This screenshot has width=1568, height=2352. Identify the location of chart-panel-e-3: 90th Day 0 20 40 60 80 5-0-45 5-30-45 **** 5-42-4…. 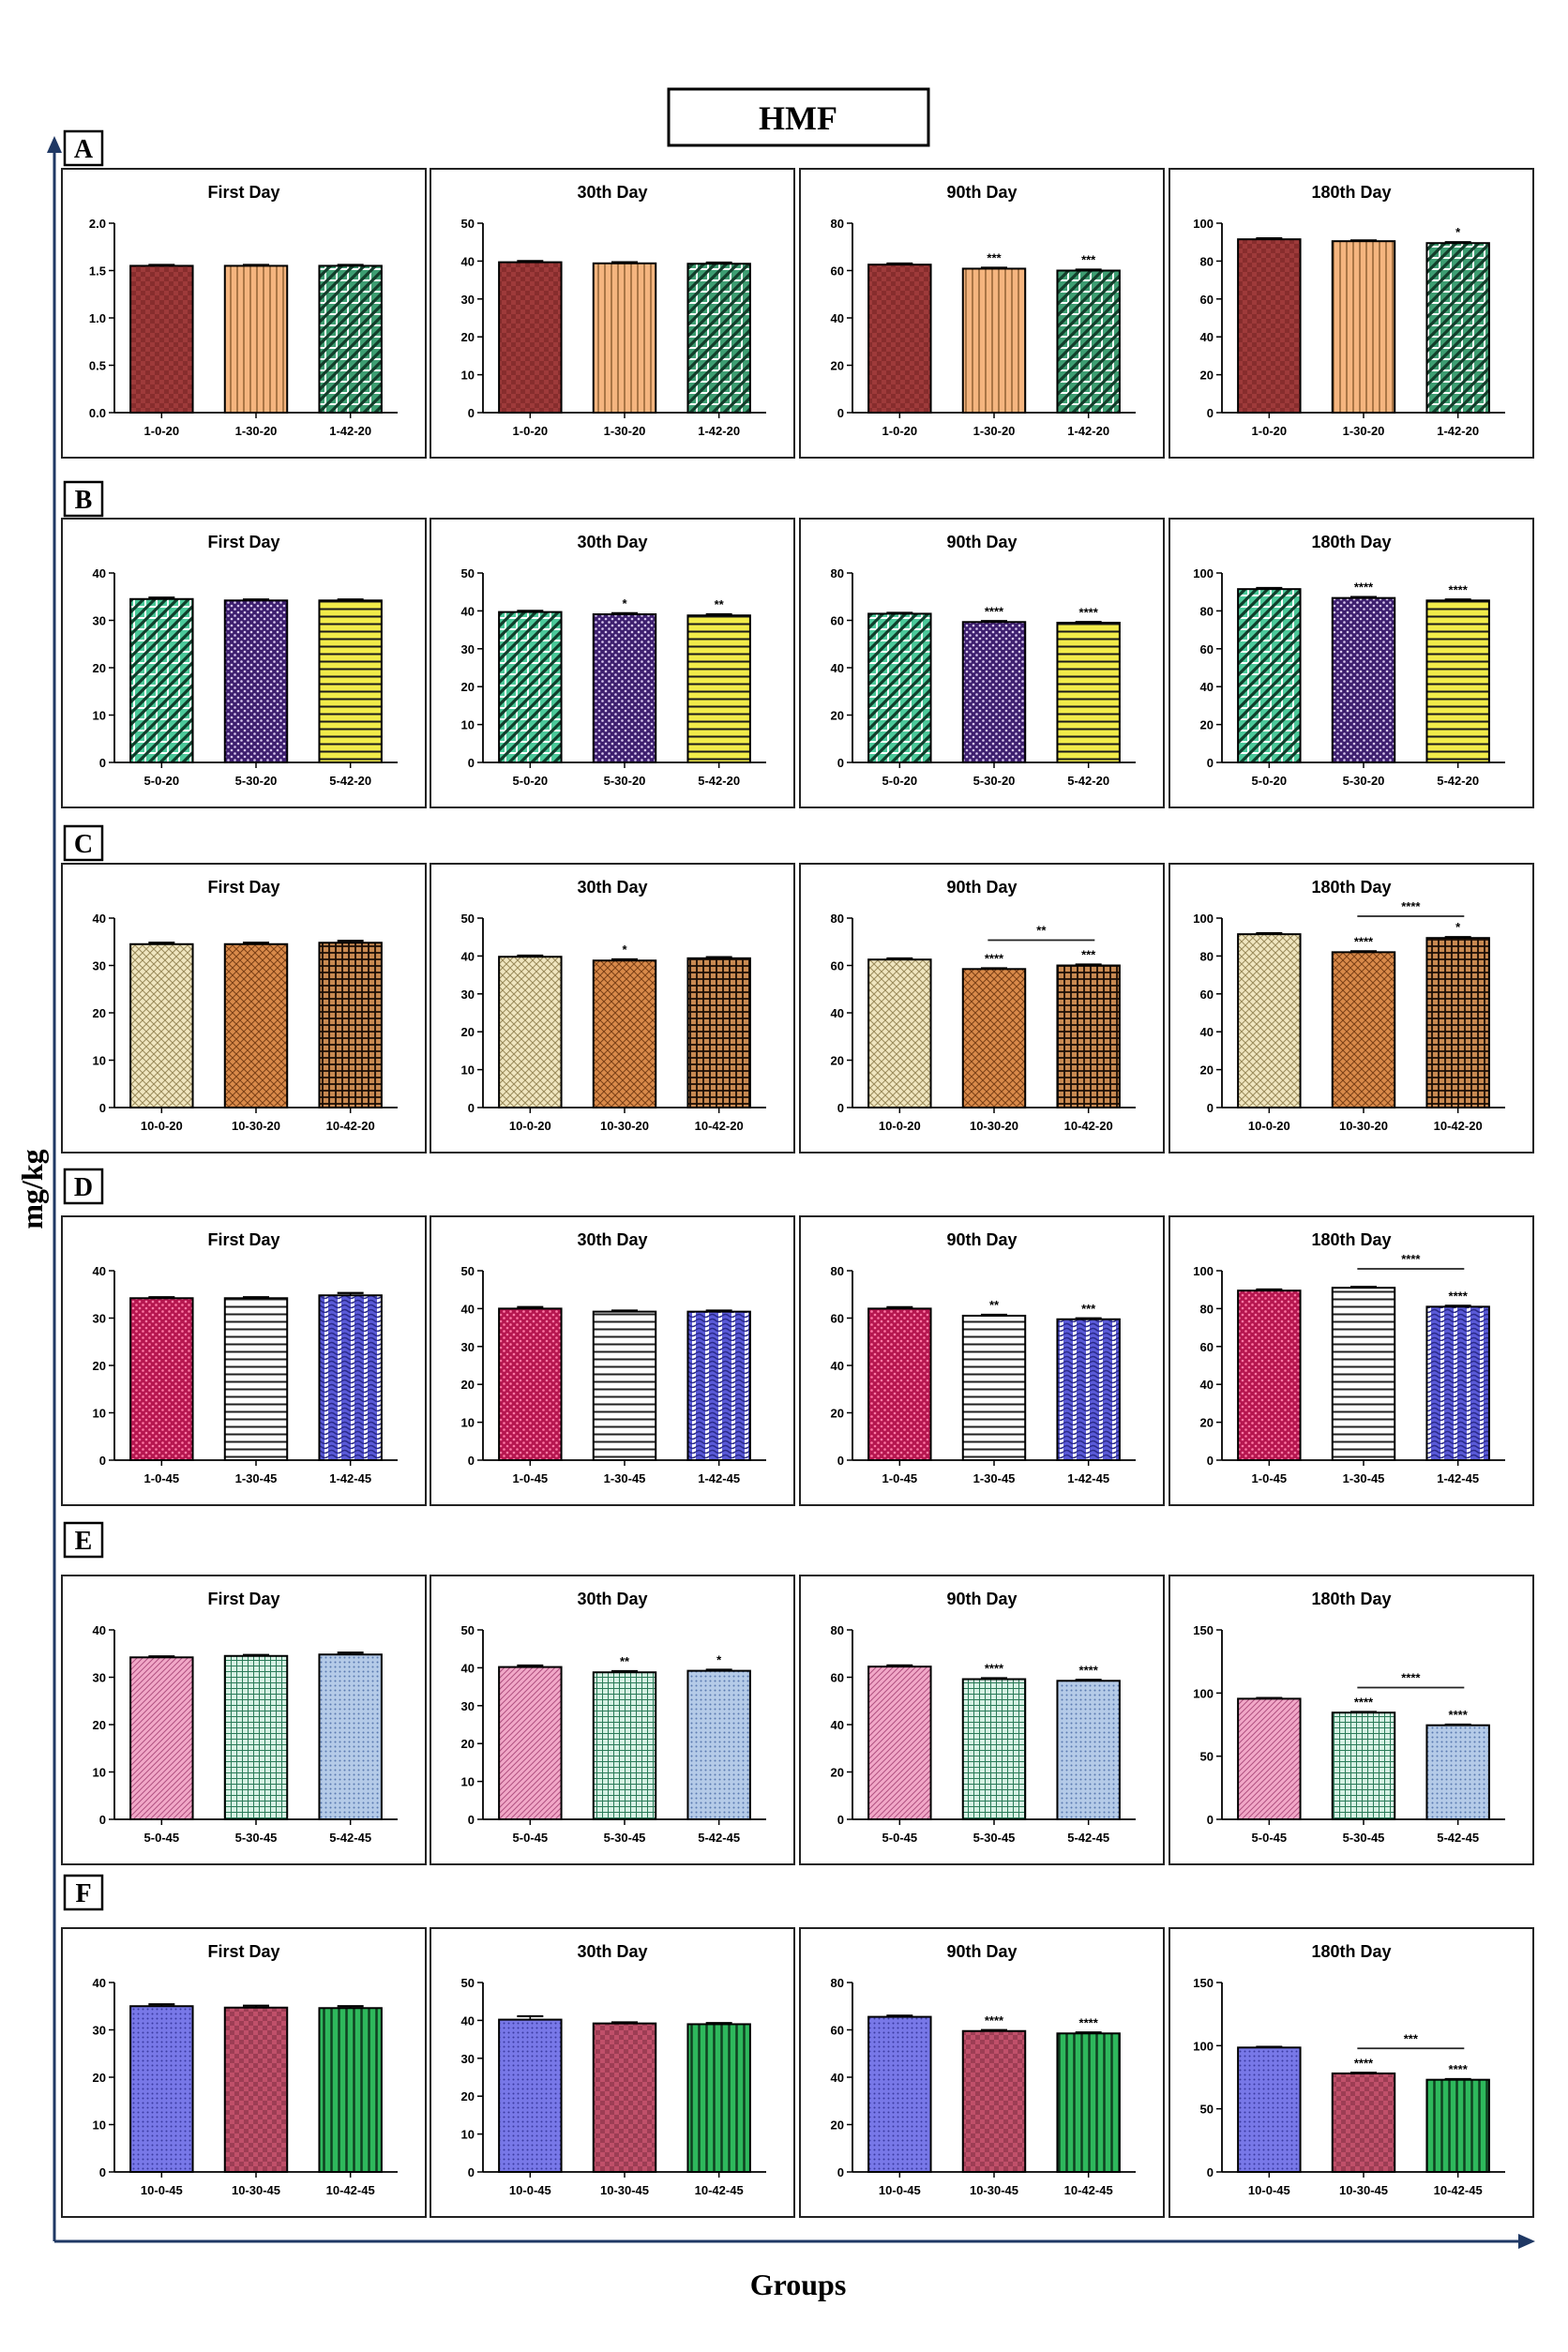
(982, 1720).